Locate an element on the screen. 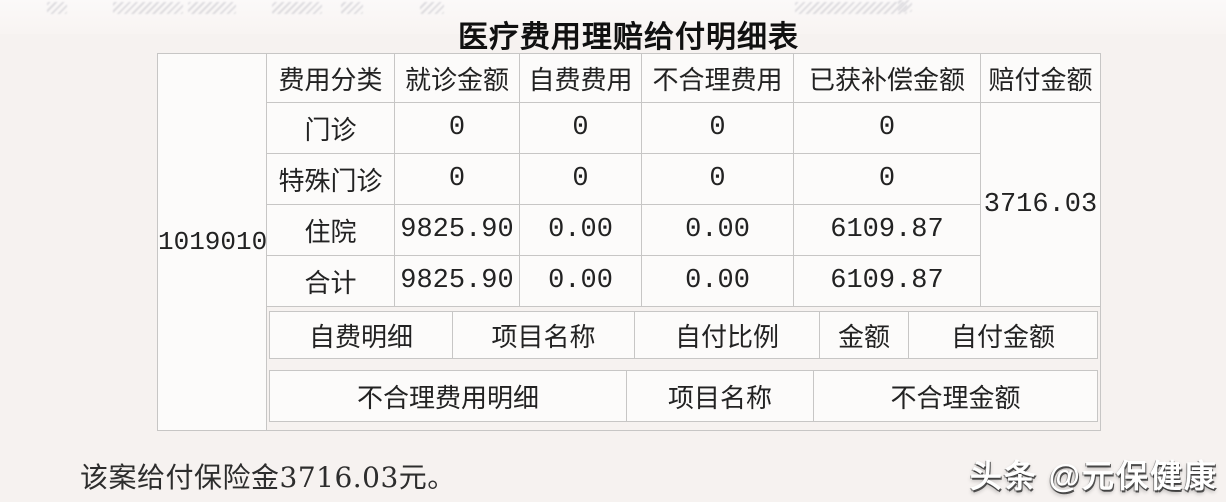 The height and width of the screenshot is (502, 1226). unreasonable-detail-label: 不合理费用明细 is located at coordinates (448, 396).